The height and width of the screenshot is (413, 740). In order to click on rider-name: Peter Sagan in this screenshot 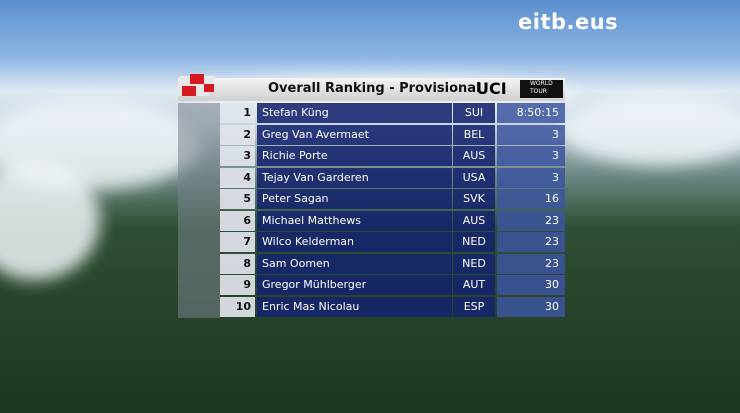, I will do `click(354, 199)`.